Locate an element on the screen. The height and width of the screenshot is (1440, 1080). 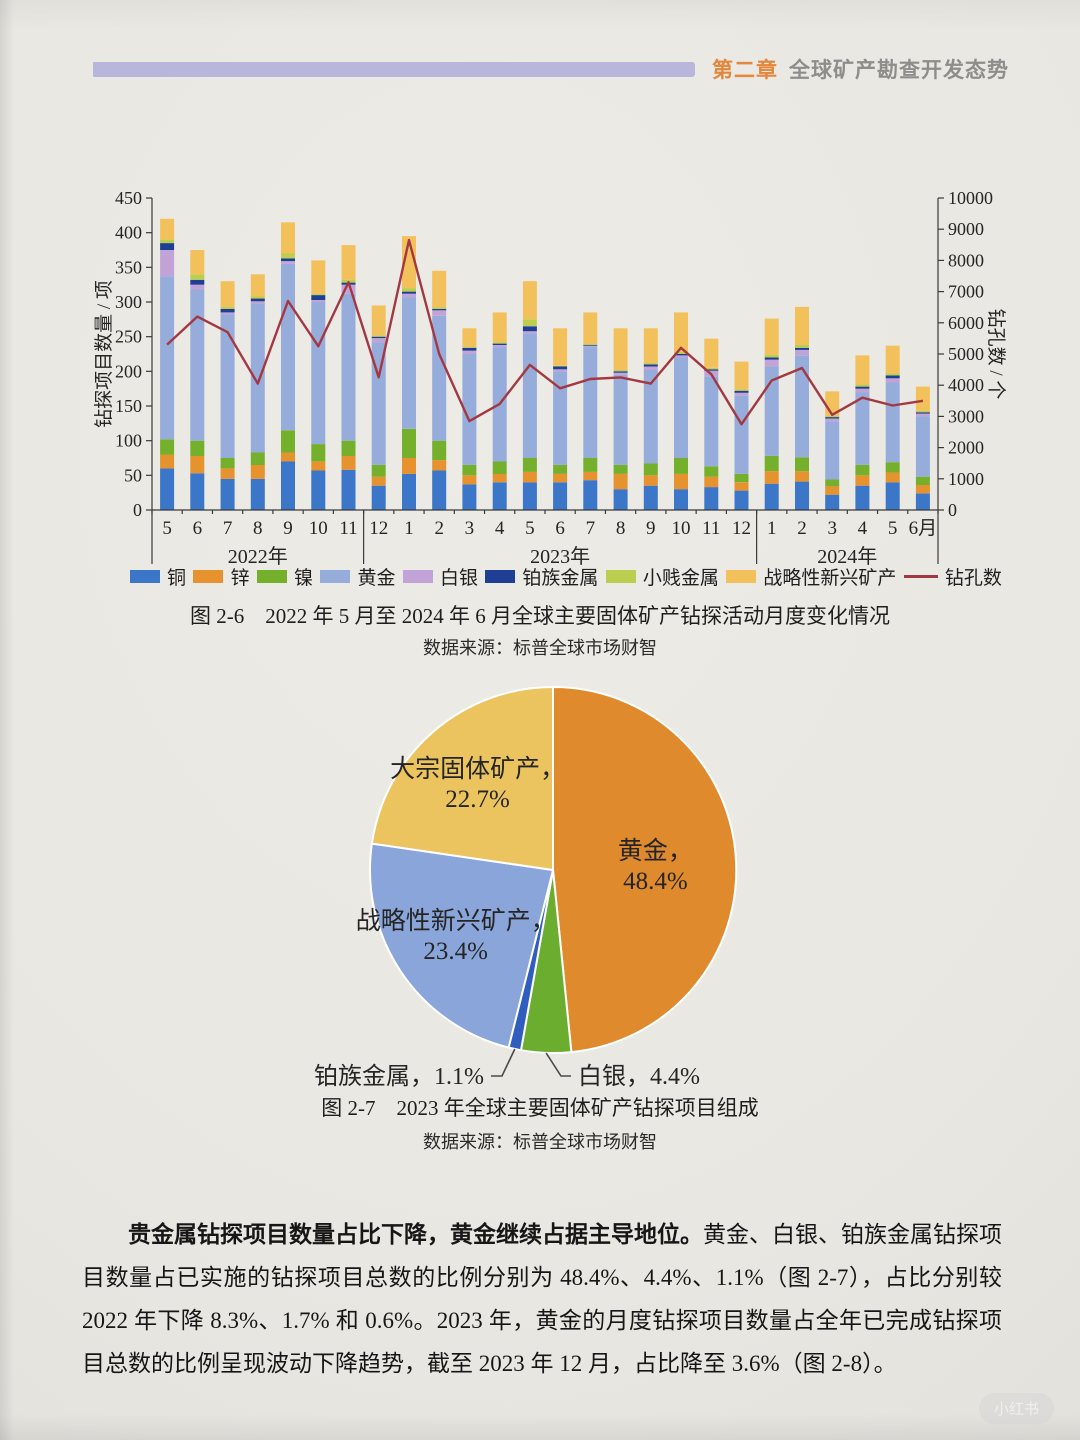
left-axis-tick-label: 100 is located at coordinates (128, 441).